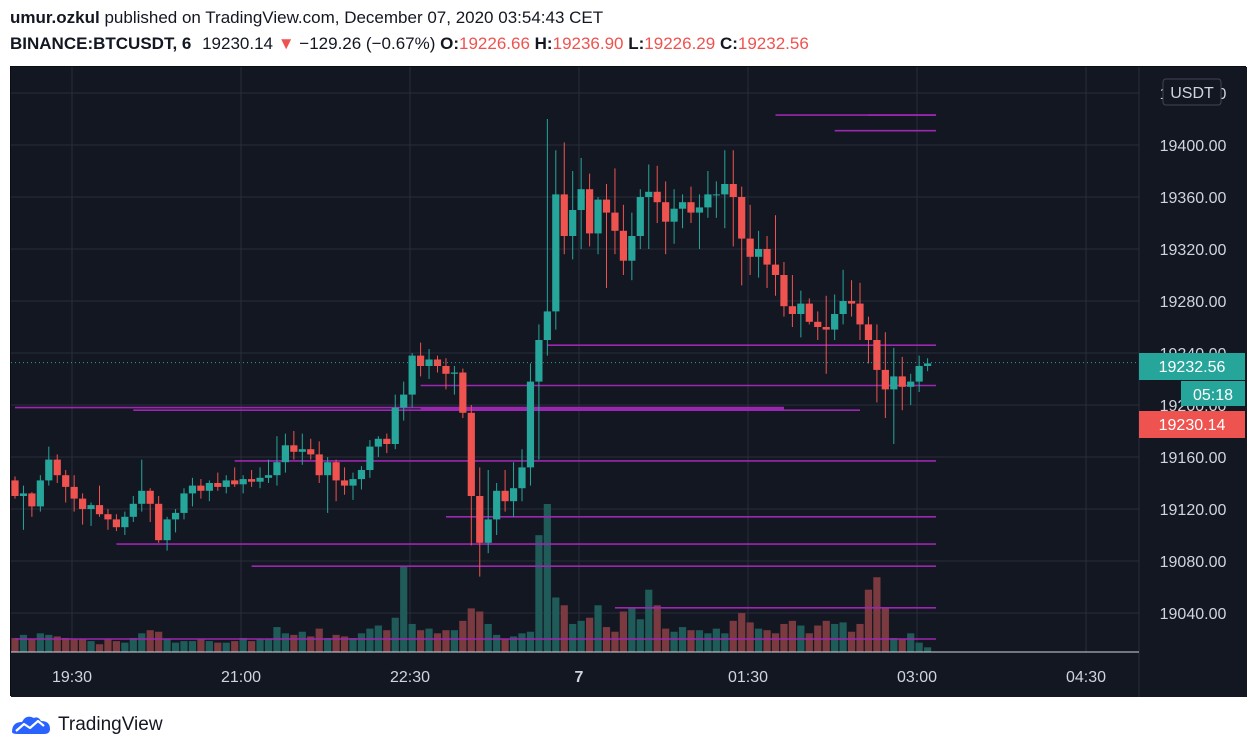  I want to click on author-name: umur.ozkul, so click(55, 17).